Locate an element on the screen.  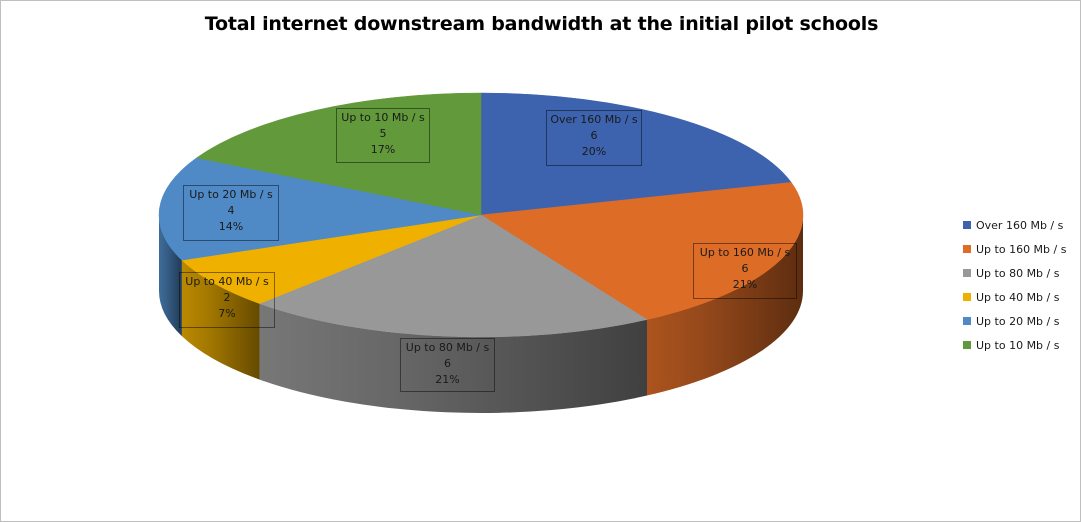
legend-item-3: Up to 40 Mb / s is located at coordinates (1014, 297).